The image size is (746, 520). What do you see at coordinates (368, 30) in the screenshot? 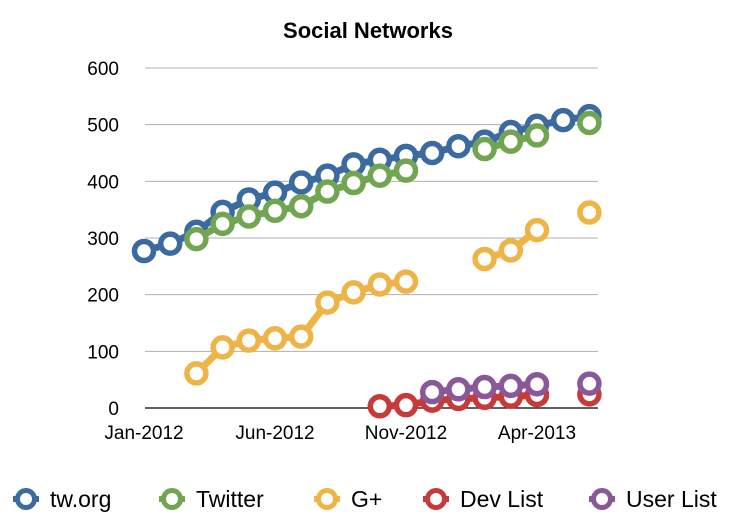
I see `chart-title: Social Networks` at bounding box center [368, 30].